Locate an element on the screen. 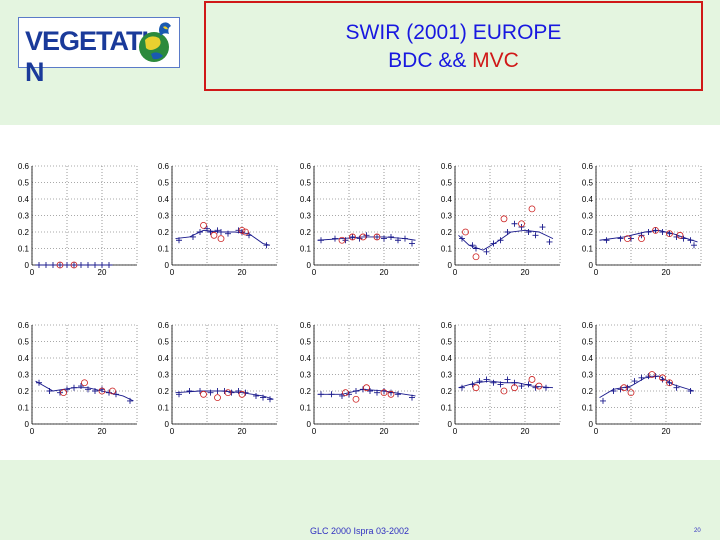 The width and height of the screenshot is (720, 540). footer-text: GLC 2000 Ispra 03-2002 is located at coordinates (360, 531).